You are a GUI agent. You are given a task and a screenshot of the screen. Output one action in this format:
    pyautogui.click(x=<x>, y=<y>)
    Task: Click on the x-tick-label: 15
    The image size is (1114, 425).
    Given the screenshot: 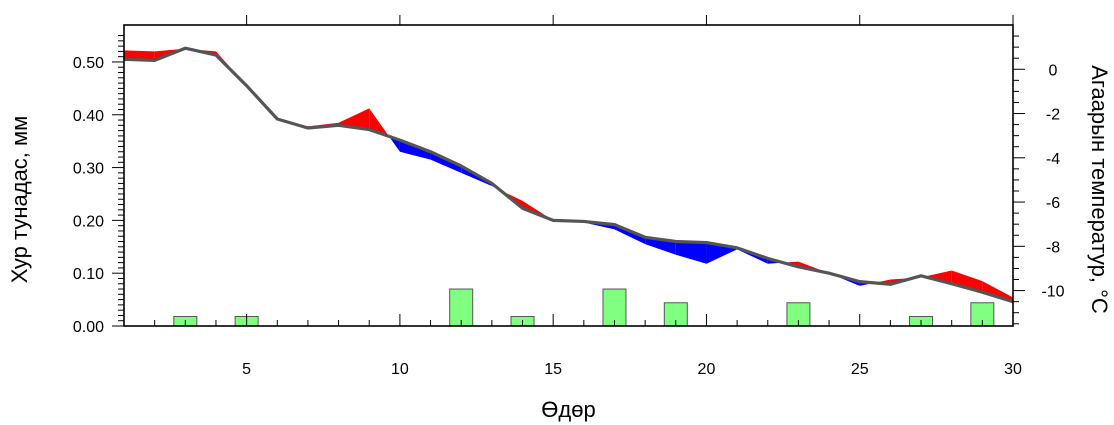 What is the action you would take?
    pyautogui.click(x=553, y=369)
    